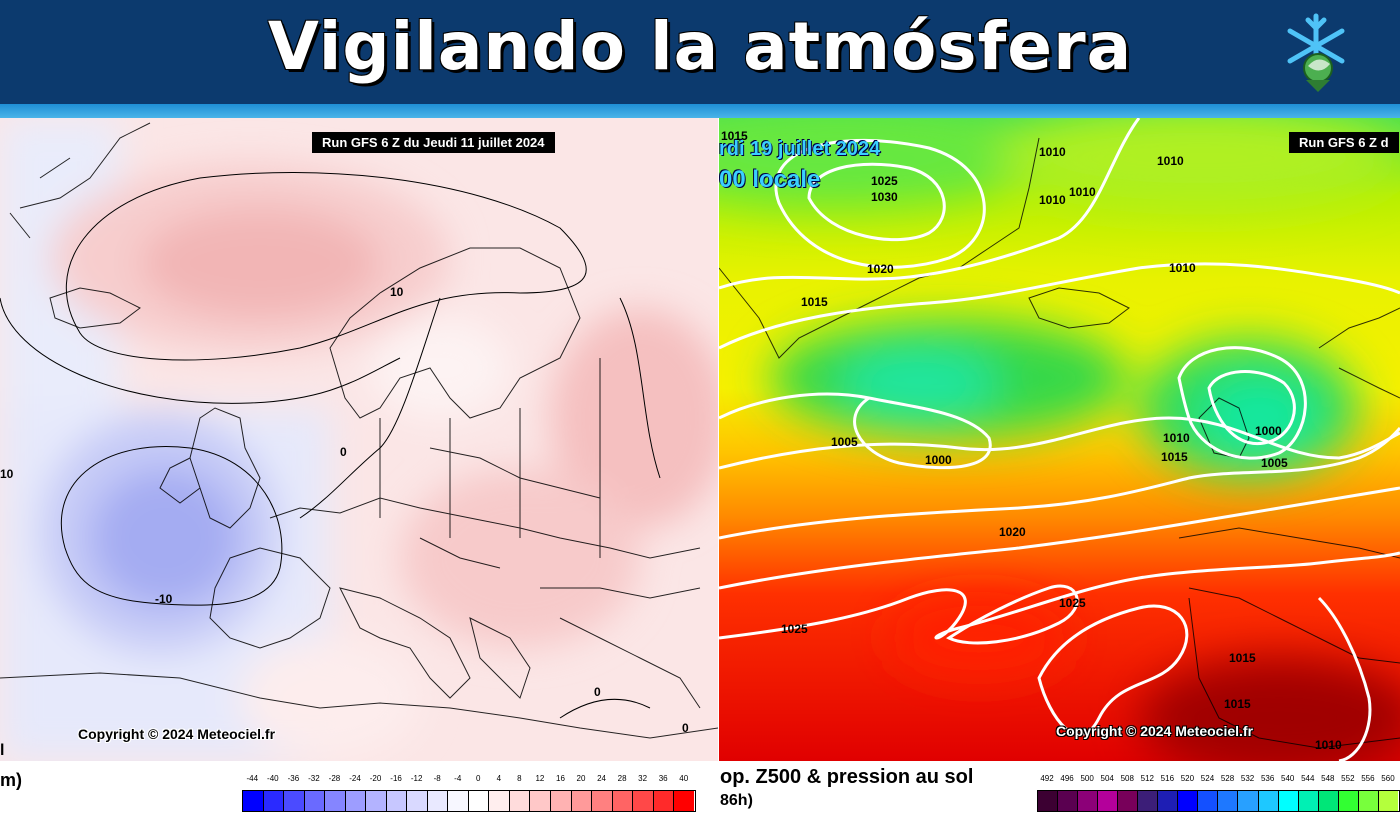 This screenshot has height=817, width=1400. I want to click on legend-tick-label: 544, so click(1308, 778).